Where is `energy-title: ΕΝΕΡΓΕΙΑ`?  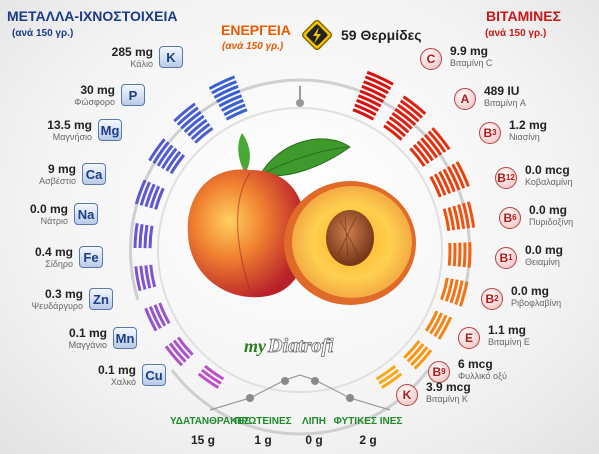
energy-title: ΕΝΕΡΓΕΙΑ is located at coordinates (256, 30).